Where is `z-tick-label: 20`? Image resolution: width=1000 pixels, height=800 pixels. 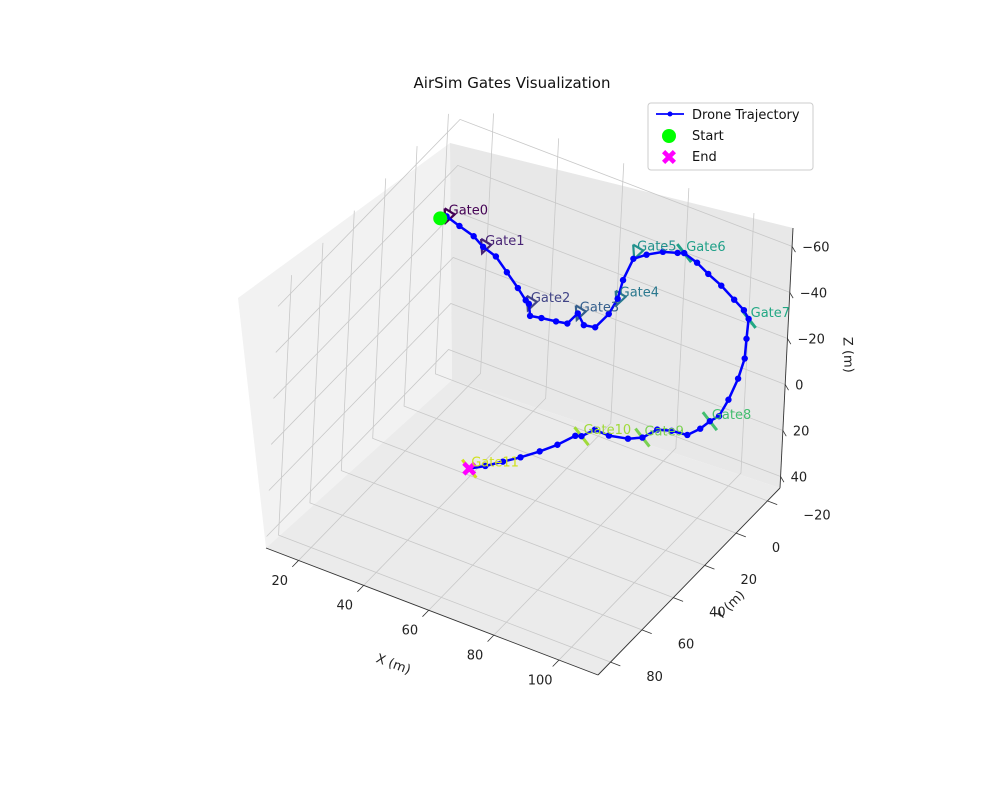
z-tick-label: 20 is located at coordinates (801, 431).